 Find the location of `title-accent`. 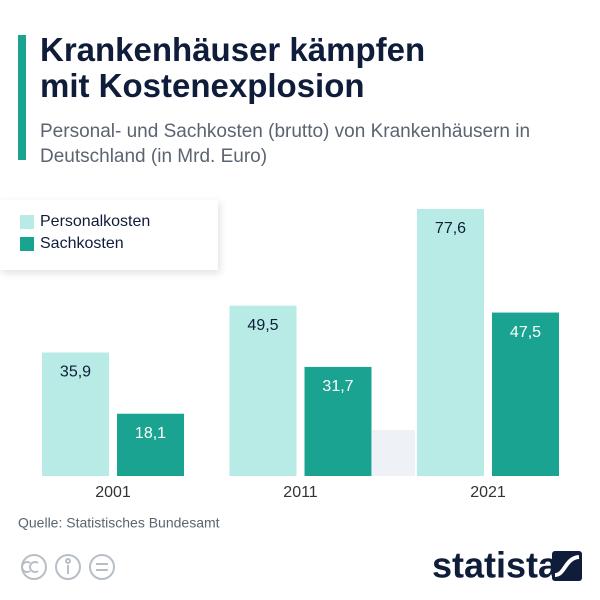

title-accent is located at coordinates (22, 97).